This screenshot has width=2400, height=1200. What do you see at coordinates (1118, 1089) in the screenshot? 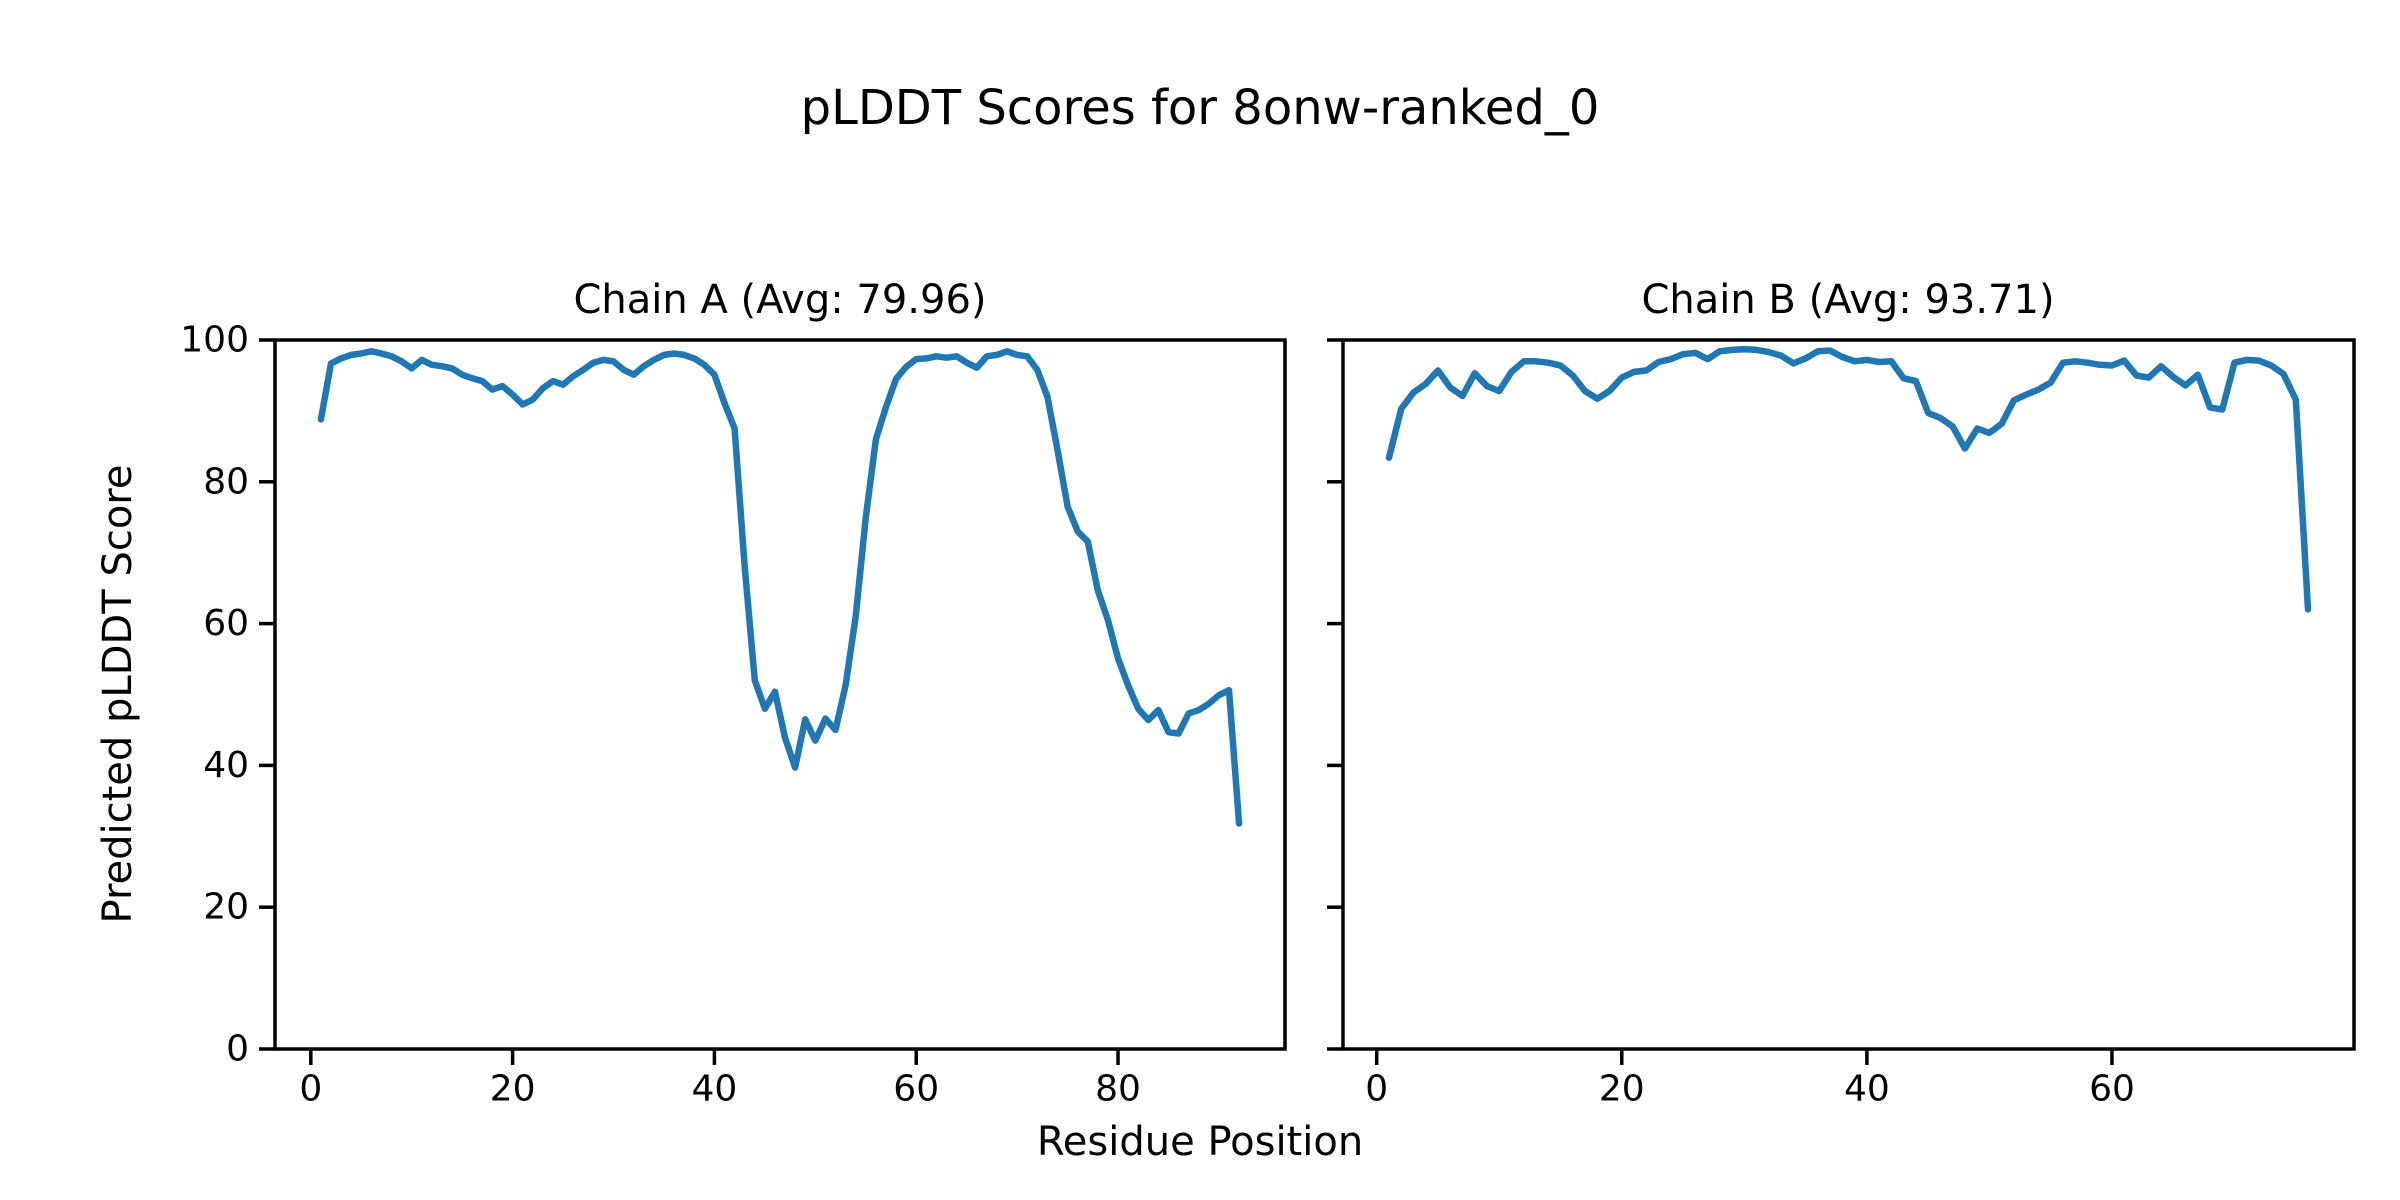
I see `x-tick-label: 80` at bounding box center [1118, 1089].